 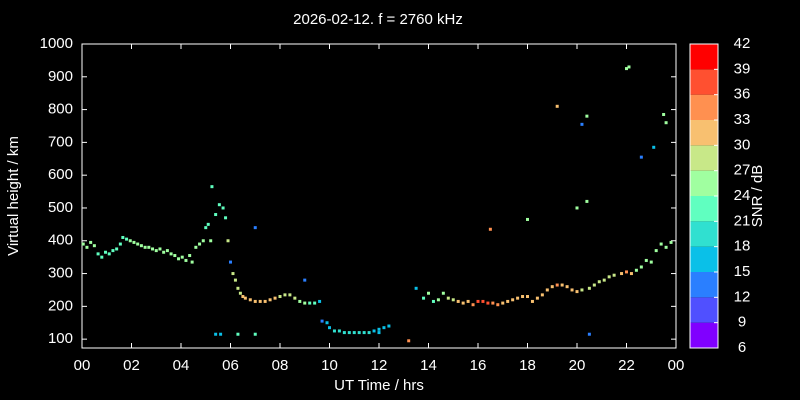 I want to click on y-tick-label: 300, so click(x=60, y=273).